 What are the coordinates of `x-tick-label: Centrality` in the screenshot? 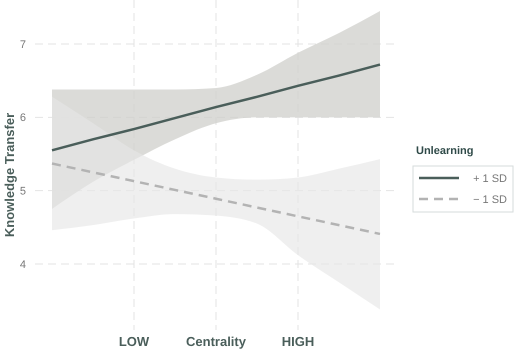 It's located at (216, 341).